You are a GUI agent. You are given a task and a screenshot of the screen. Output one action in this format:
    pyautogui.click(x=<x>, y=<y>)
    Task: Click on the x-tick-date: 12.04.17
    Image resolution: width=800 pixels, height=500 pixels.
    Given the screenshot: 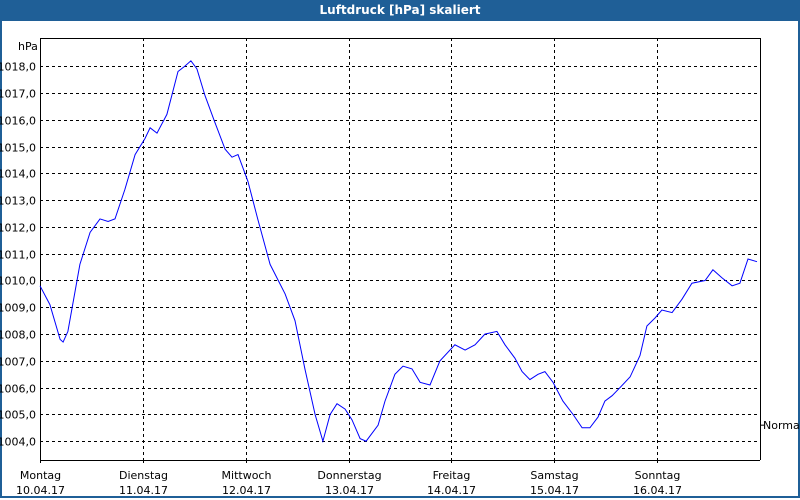 What is the action you would take?
    pyautogui.click(x=246, y=490)
    